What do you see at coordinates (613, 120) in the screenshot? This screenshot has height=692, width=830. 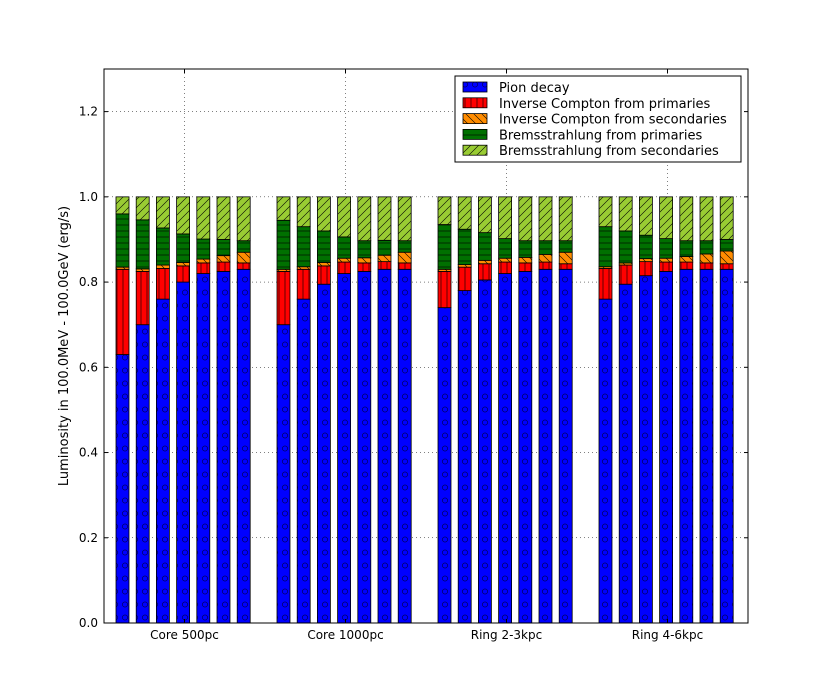 I see `legend-label: Inverse Compton from secondaries` at bounding box center [613, 120].